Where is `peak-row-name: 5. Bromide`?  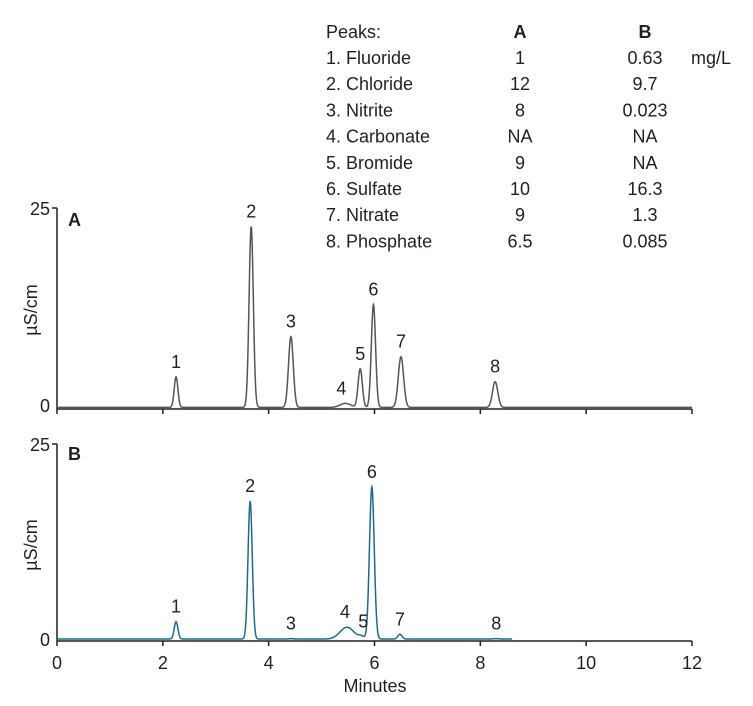 peak-row-name: 5. Bromide is located at coordinates (369, 163).